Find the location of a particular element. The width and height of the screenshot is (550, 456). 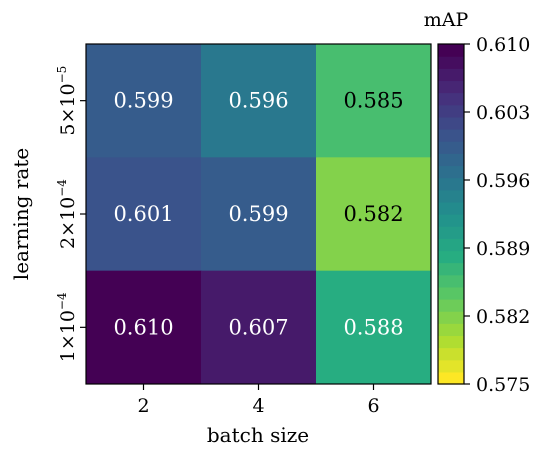

y-axis-ticks: 5×10−5 2×10−4 1×10−4 is located at coordinates (70, 214).